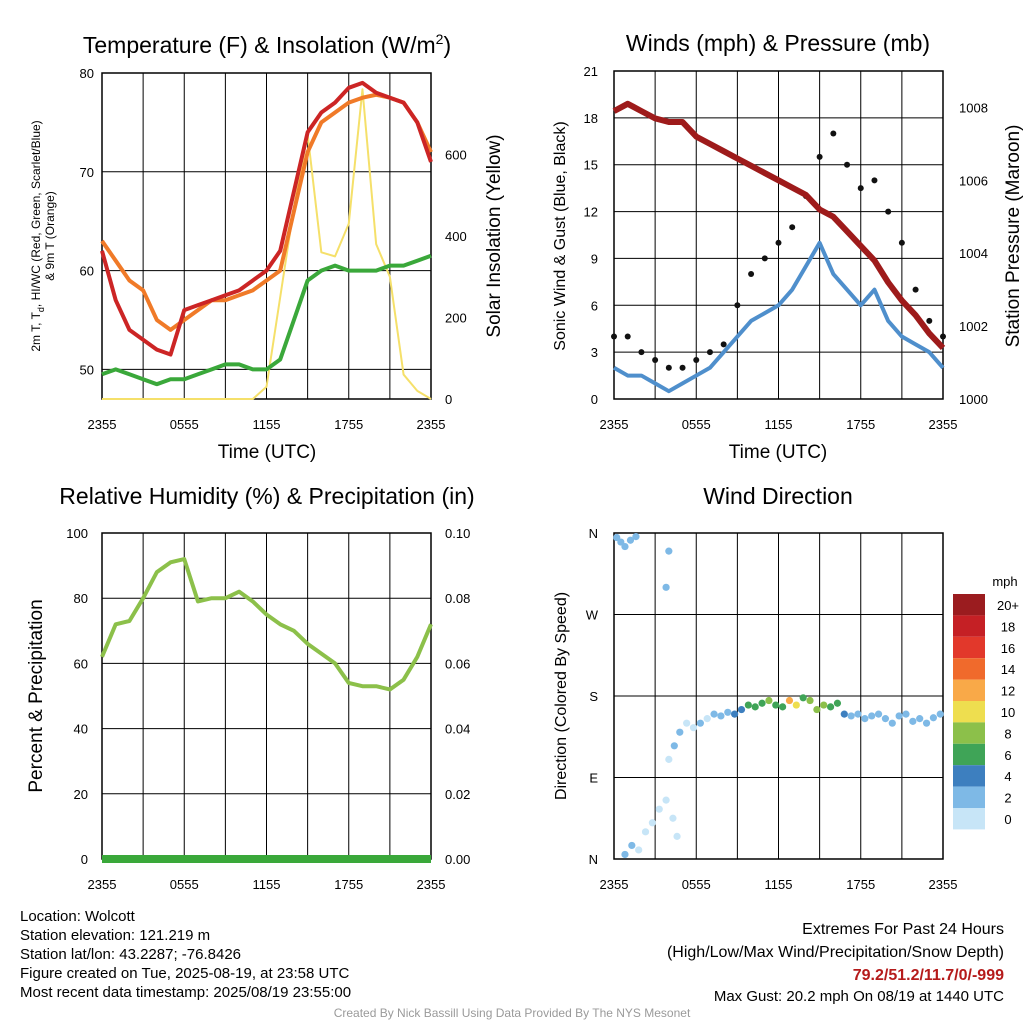 The image size is (1024, 1024). What do you see at coordinates (594, 399) in the screenshot?
I see `y-tick-label: 0` at bounding box center [594, 399].